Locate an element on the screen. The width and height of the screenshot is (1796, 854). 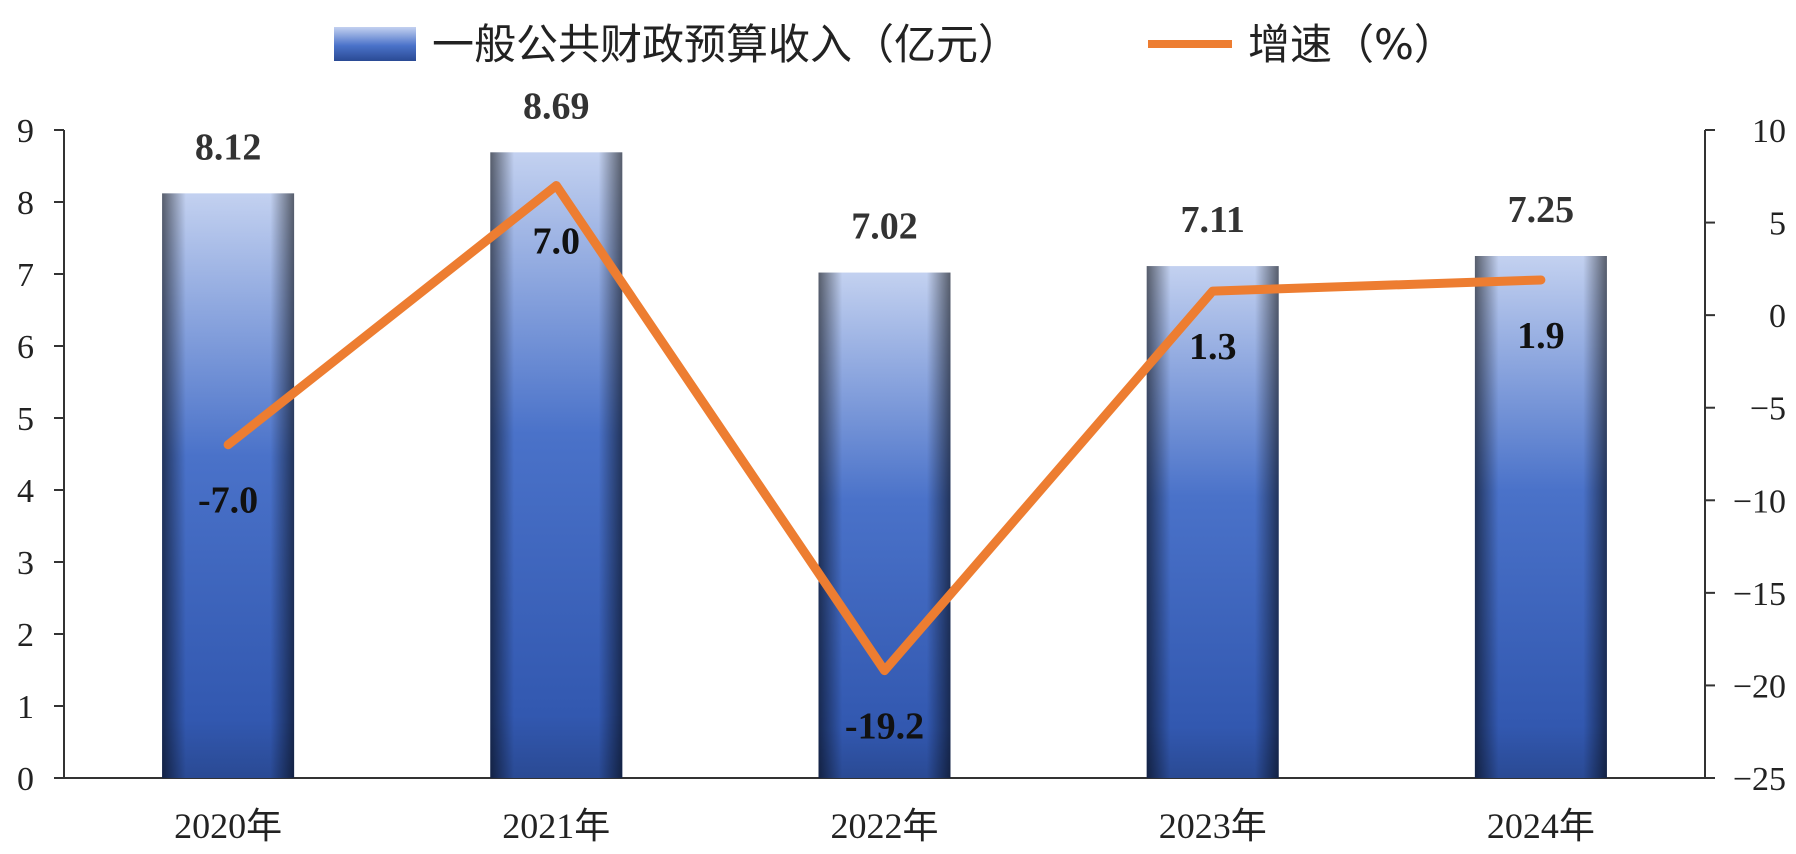
legend-bar-label: 一般公共财政预算收入（亿元） is located at coordinates (726, 44).